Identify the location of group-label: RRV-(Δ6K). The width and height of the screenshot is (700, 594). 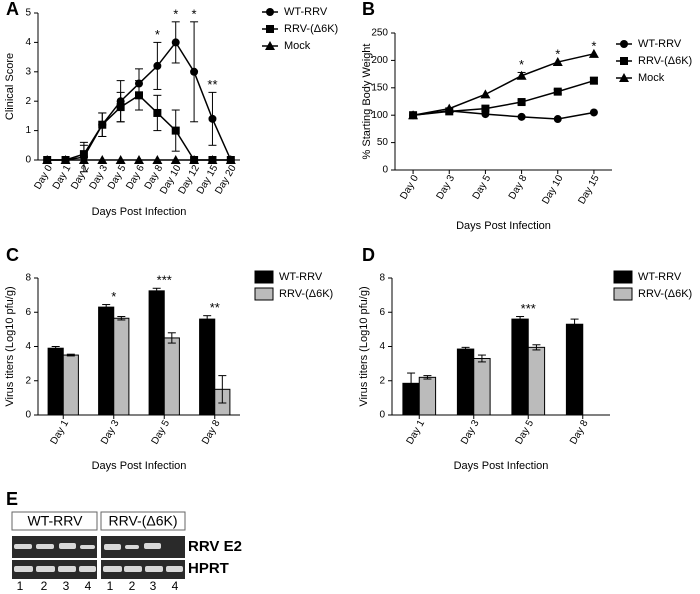
(143, 521).